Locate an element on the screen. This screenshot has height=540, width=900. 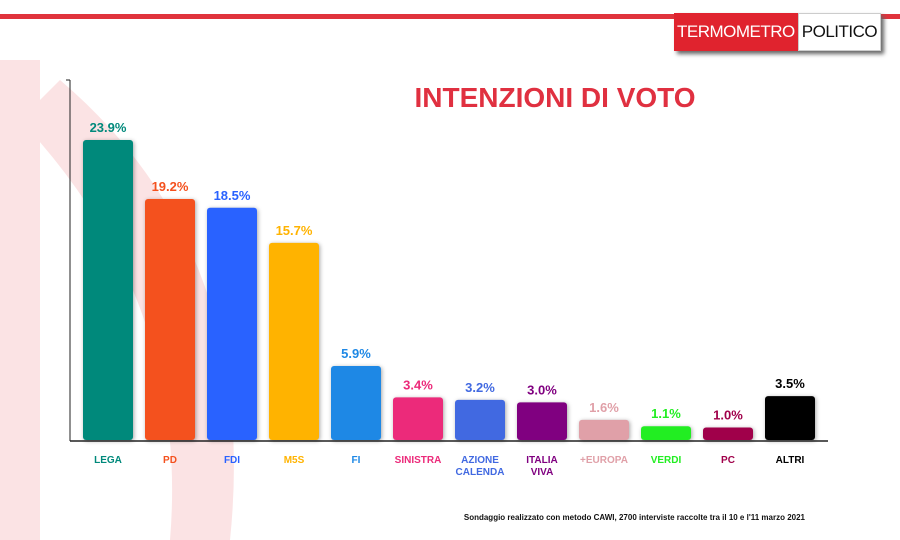
category-label: PD is located at coordinates (170, 460).